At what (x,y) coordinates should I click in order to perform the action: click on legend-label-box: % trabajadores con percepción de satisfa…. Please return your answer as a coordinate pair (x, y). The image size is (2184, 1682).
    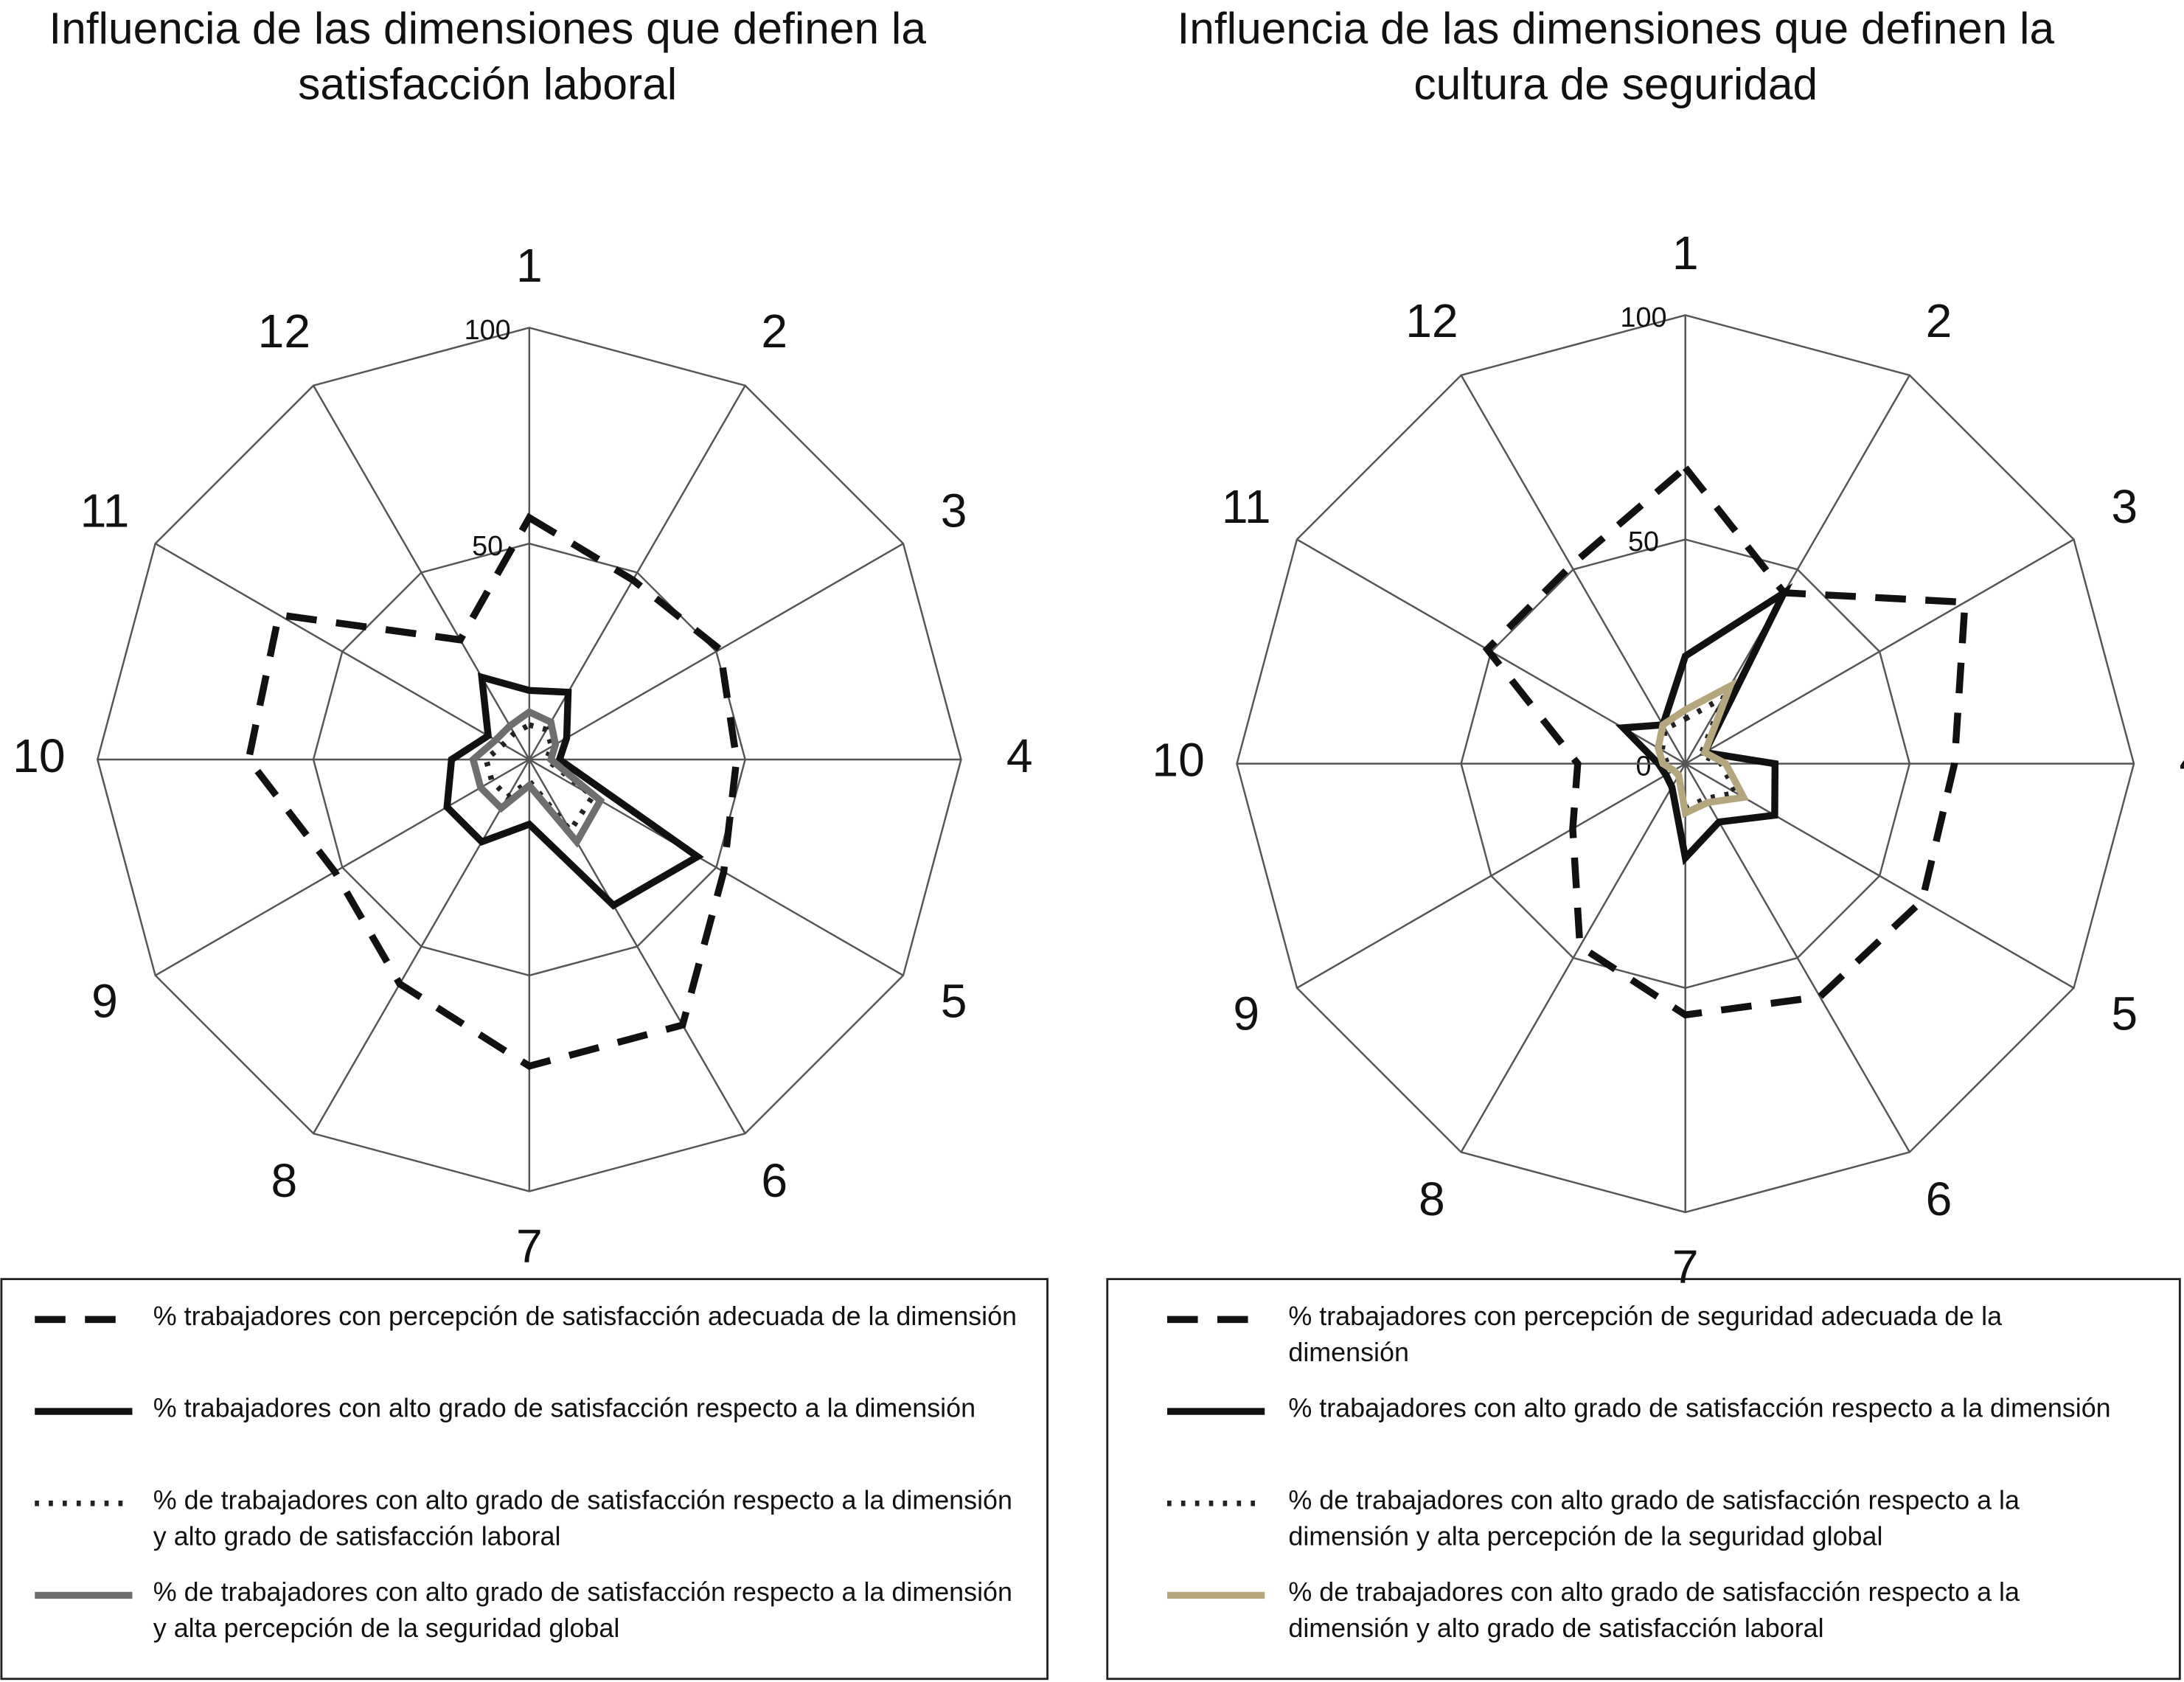
    Looking at the image, I should click on (585, 1317).